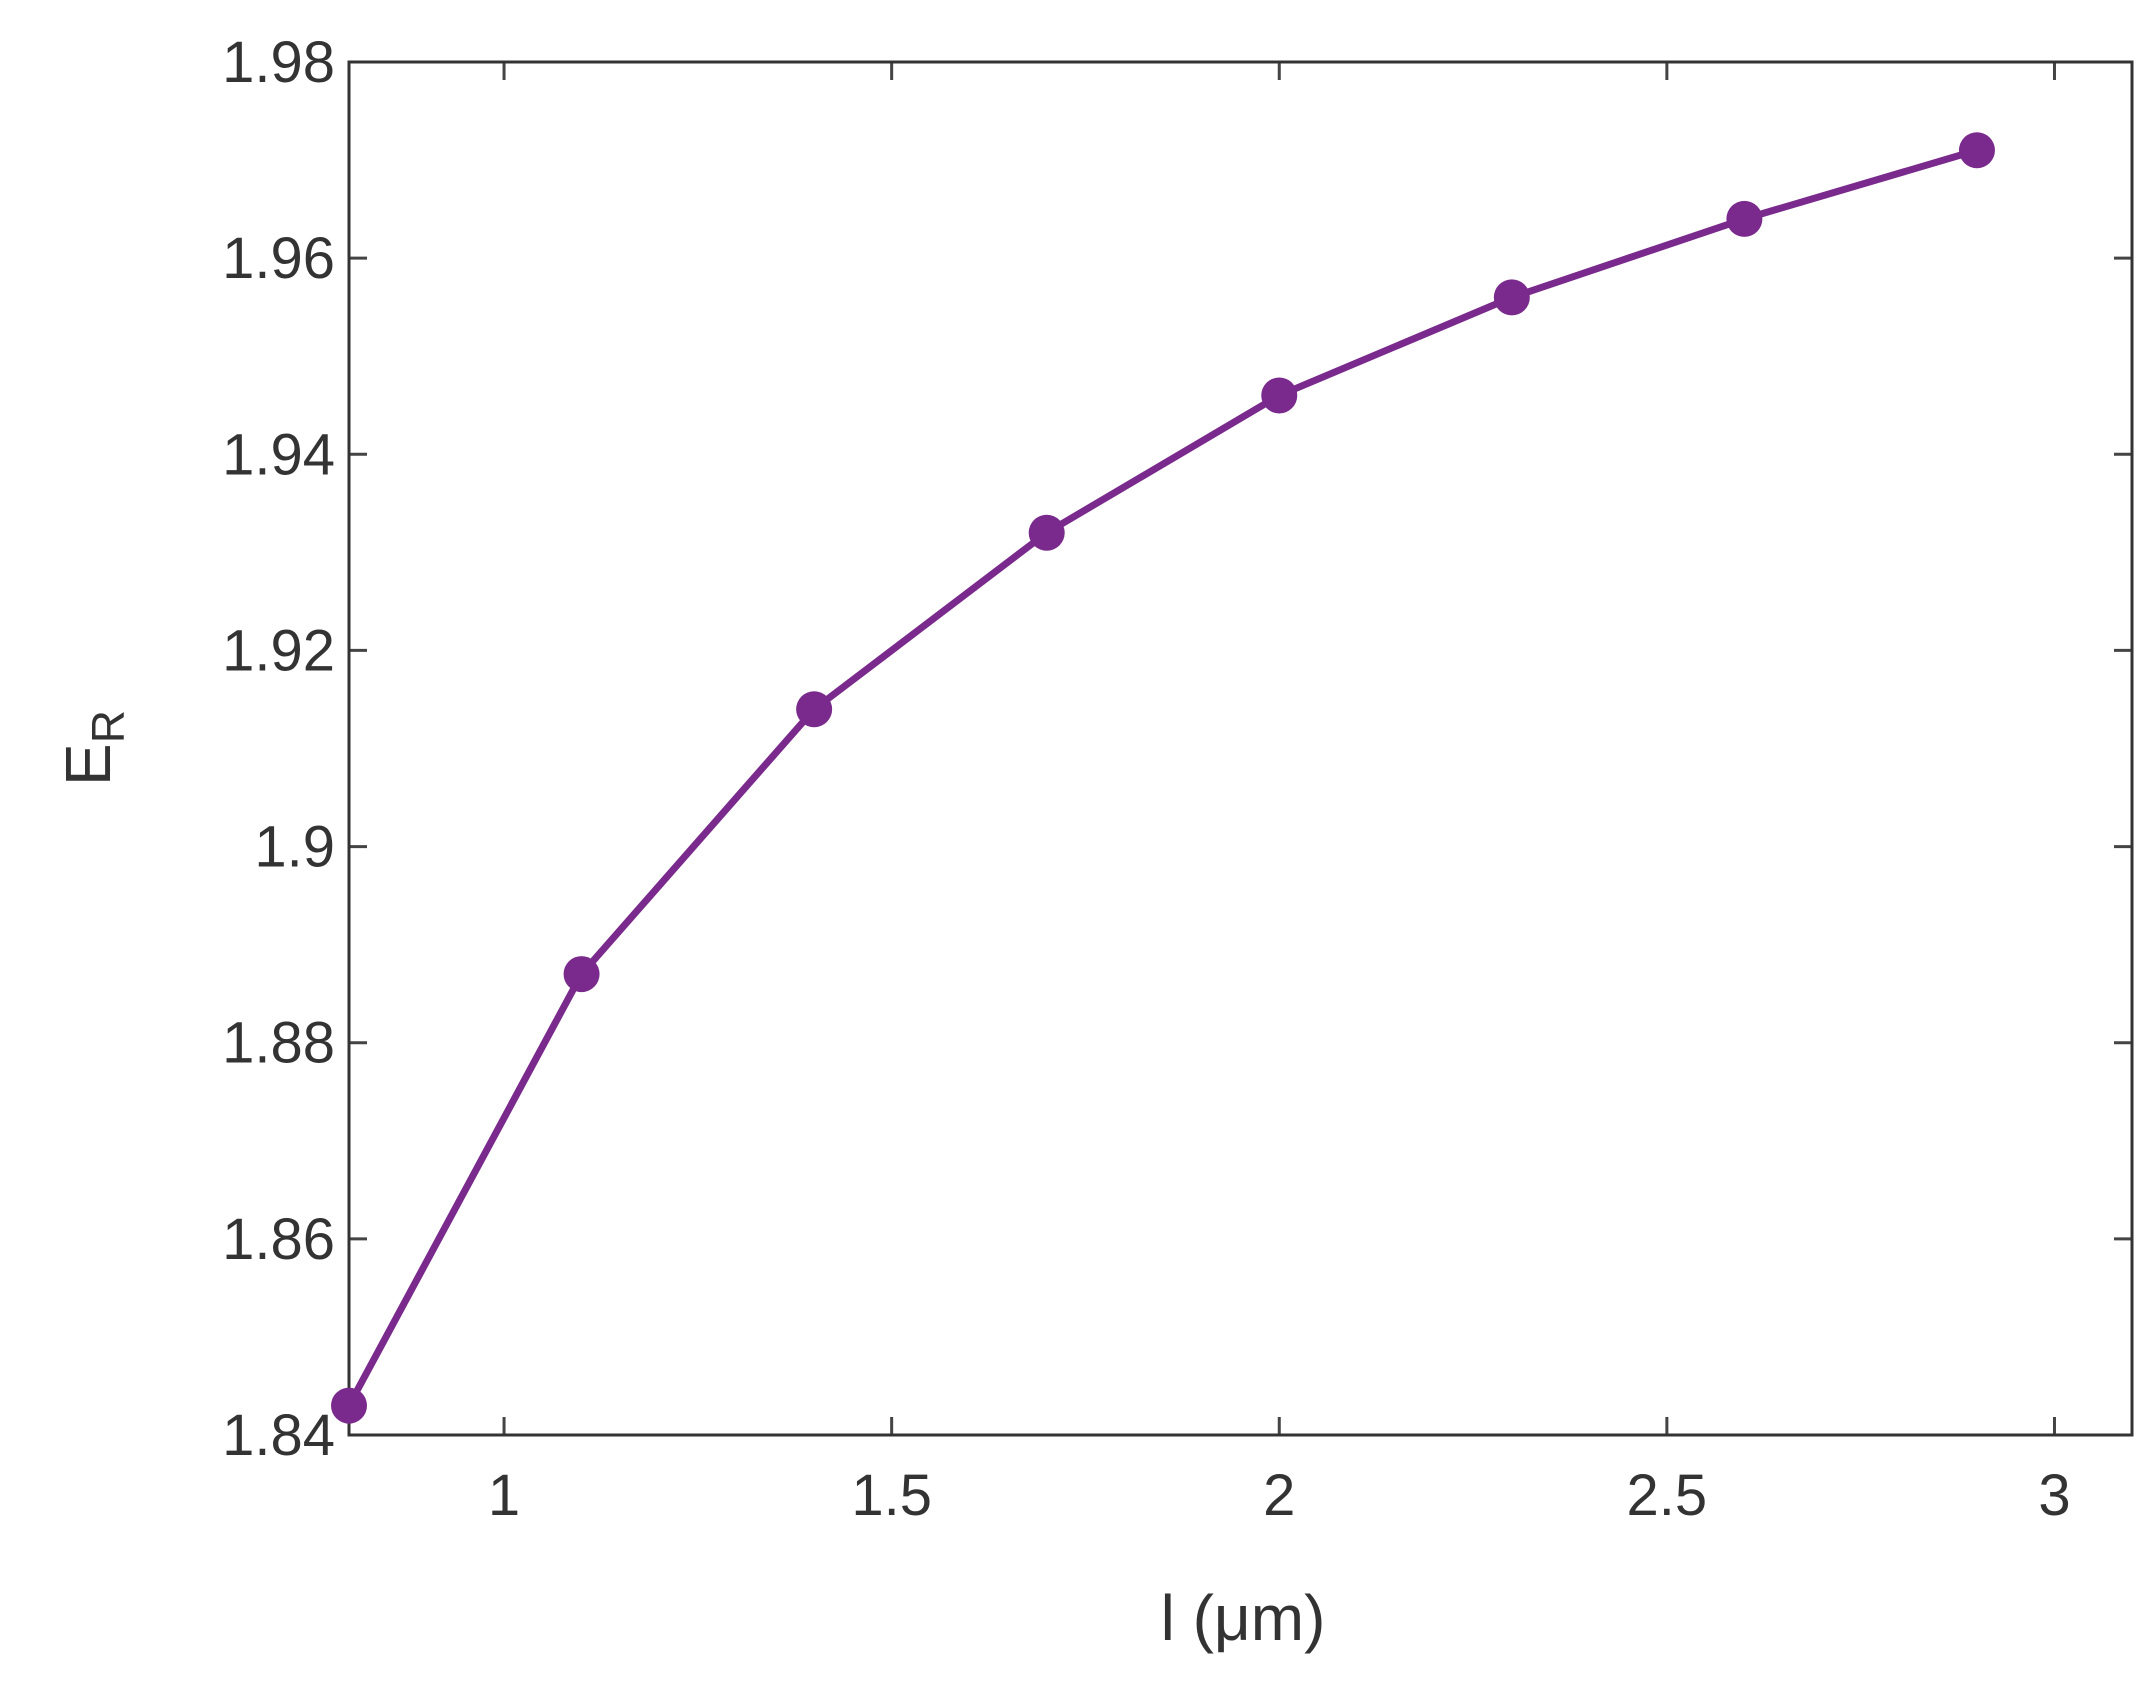  Describe the element at coordinates (1667, 1495) in the screenshot. I see `x-tick-label: 2.5` at that location.